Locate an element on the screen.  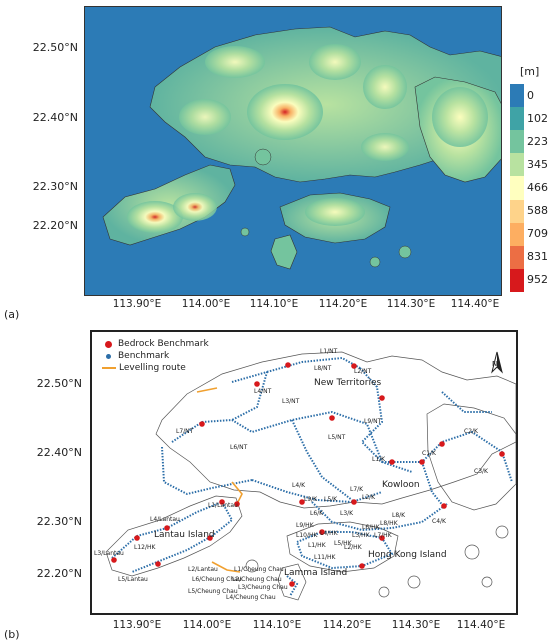
b-ytick: 22.40°N is located at coordinates (59, 452).